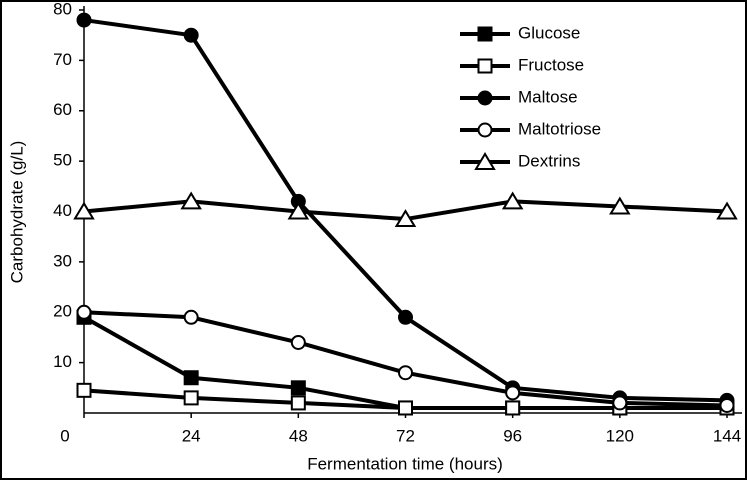  What do you see at coordinates (620, 435) in the screenshot?
I see `x-tick-label: 120` at bounding box center [620, 435].